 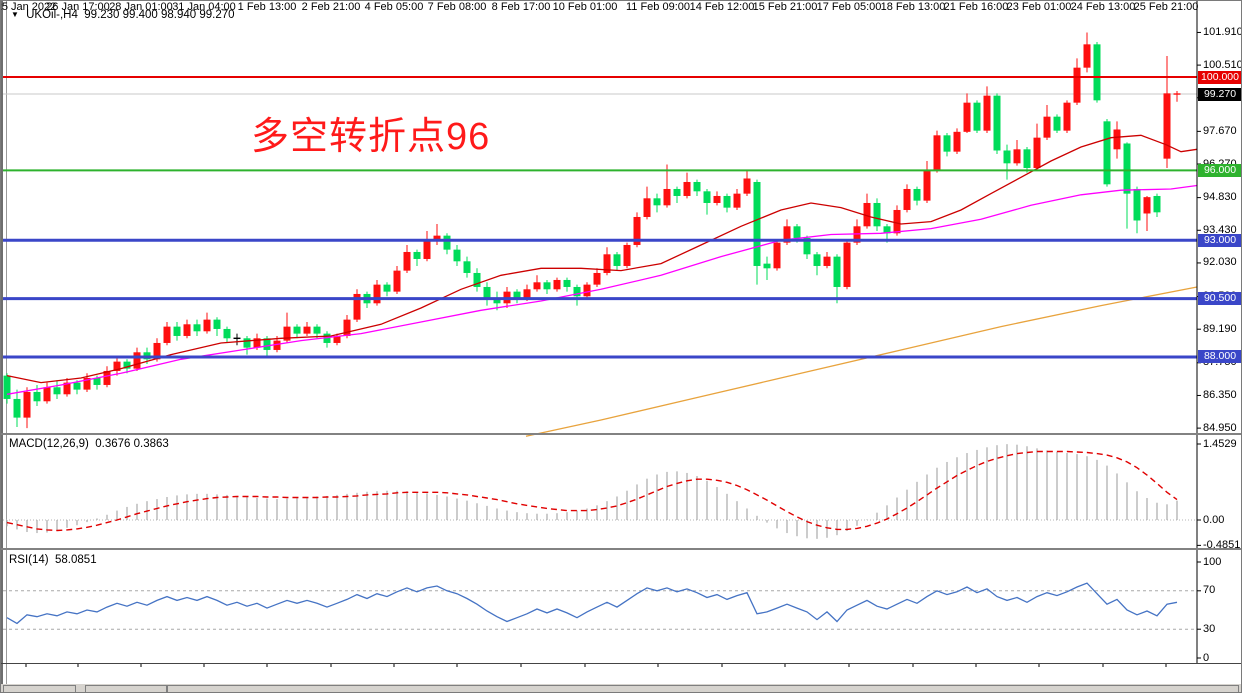 What do you see at coordinates (621, 434) in the screenshot?
I see `panel-separator-macd` at bounding box center [621, 434].